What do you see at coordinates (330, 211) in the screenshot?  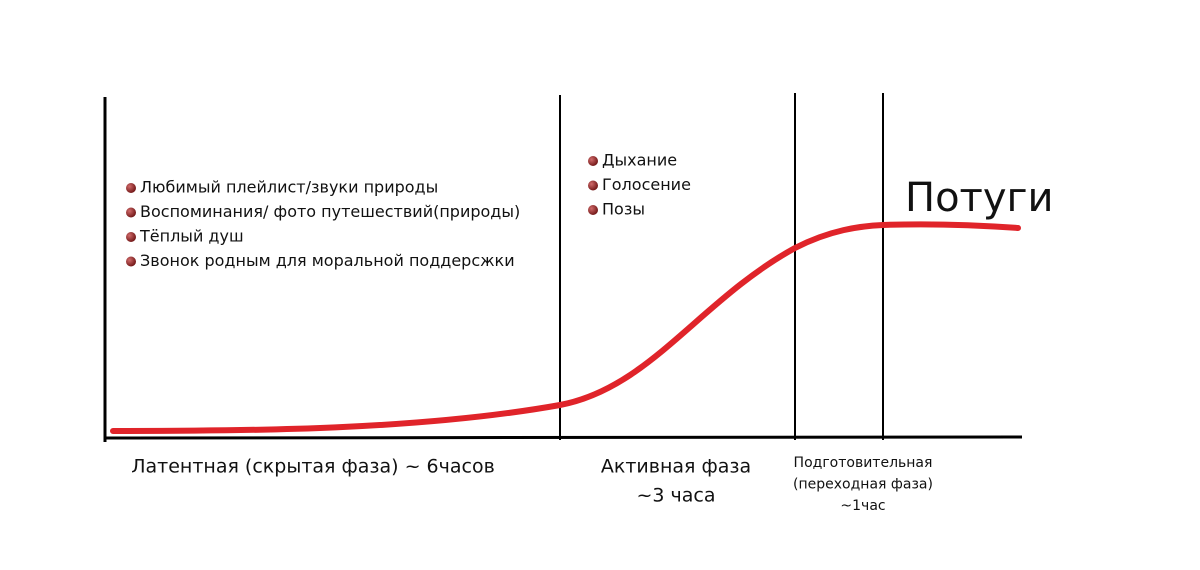 I see `list-item: Воспоминания/ фото путешествий(природы)` at bounding box center [330, 211].